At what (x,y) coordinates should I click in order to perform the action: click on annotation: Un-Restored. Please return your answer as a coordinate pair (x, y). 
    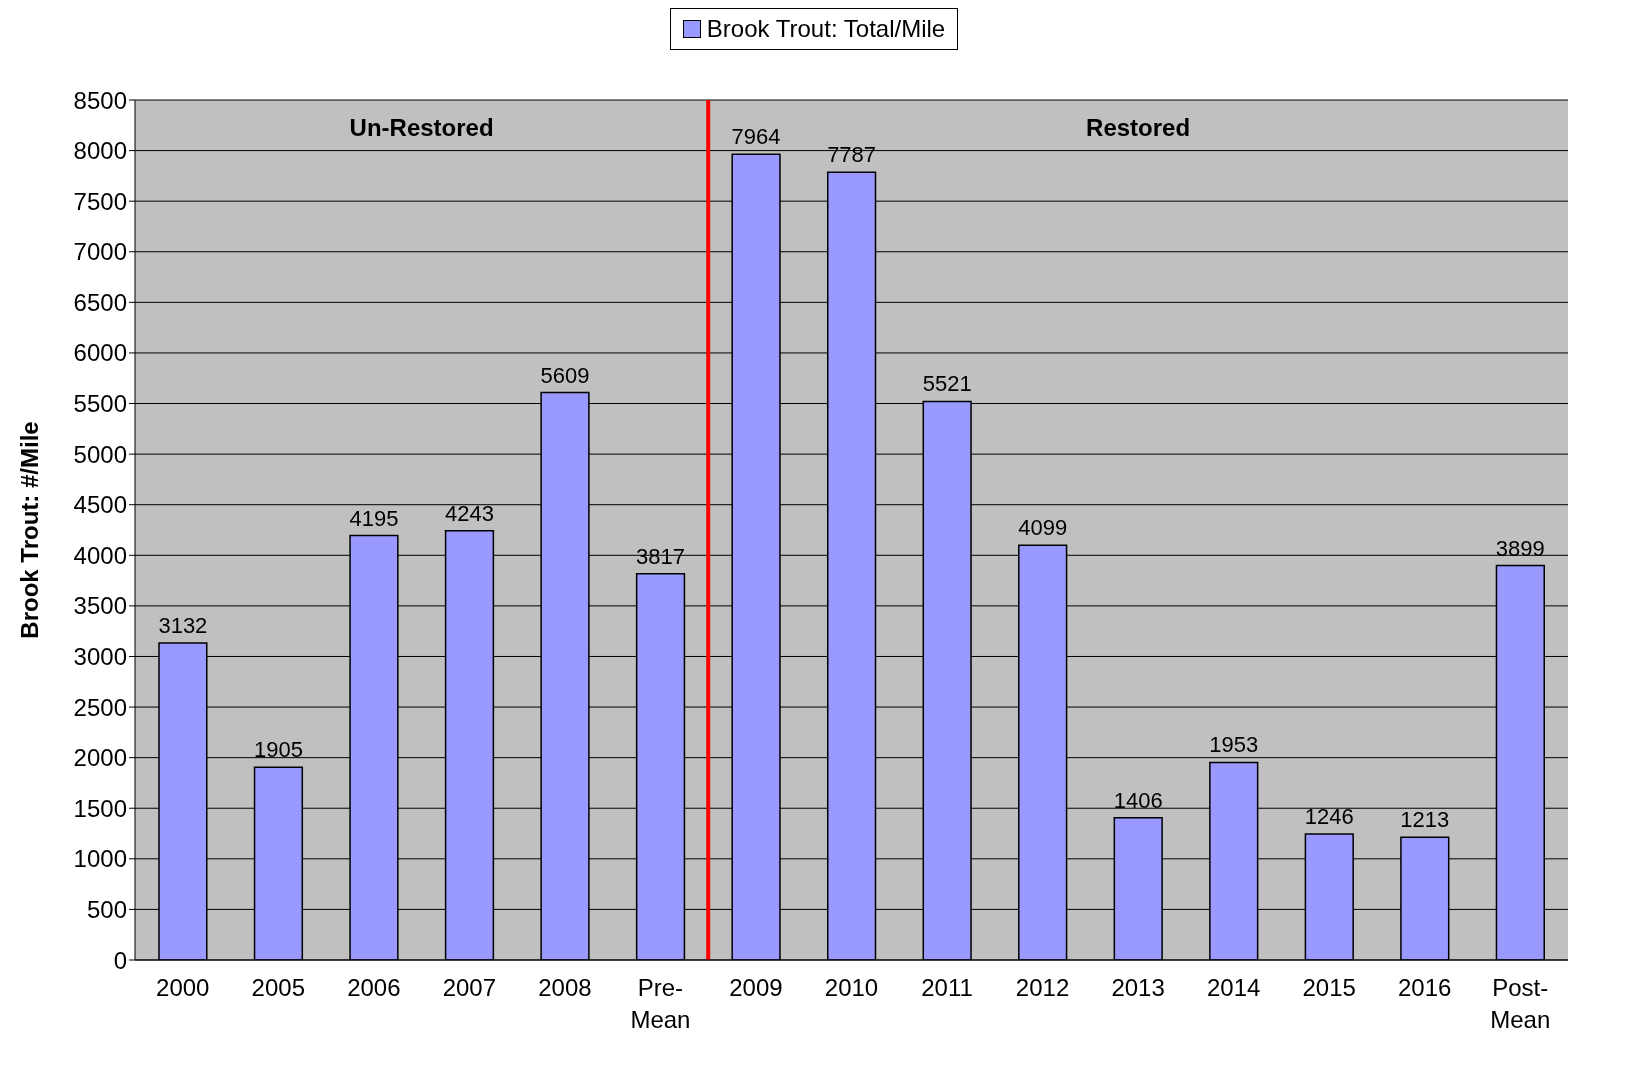
    Looking at the image, I should click on (421, 127).